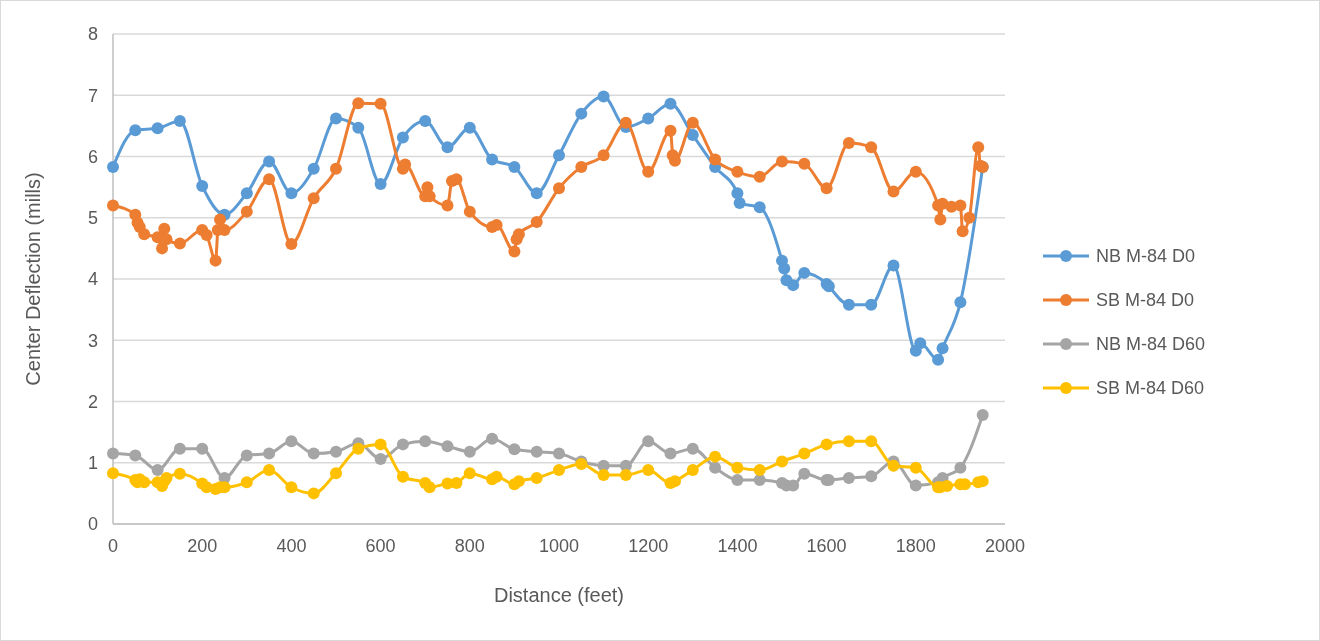 Image resolution: width=1320 pixels, height=641 pixels. What do you see at coordinates (826, 546) in the screenshot?
I see `x-tick-label: 1600` at bounding box center [826, 546].